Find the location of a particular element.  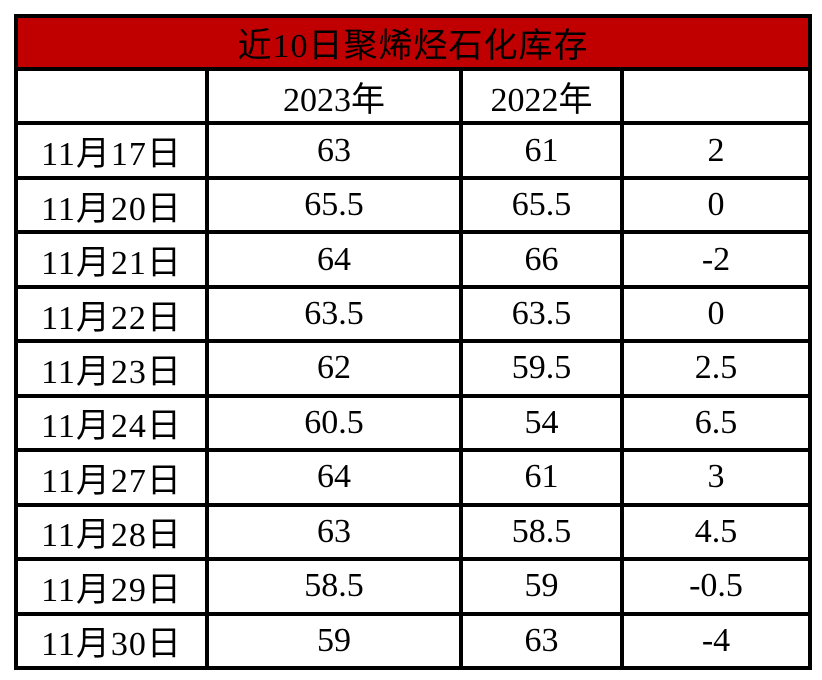

value-2022-cell: 59.5 is located at coordinates (541, 368).